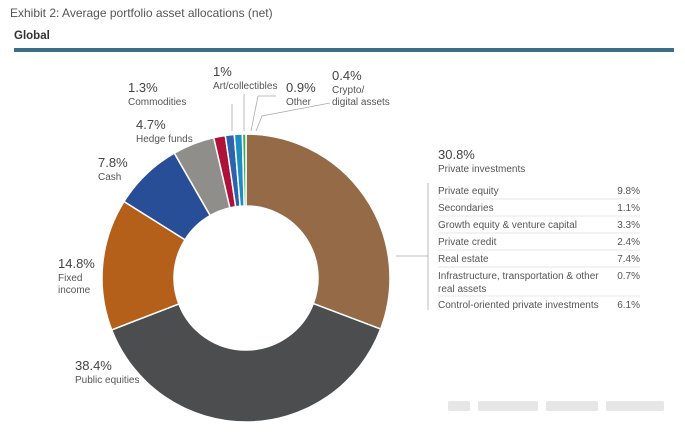 This screenshot has width=685, height=439. What do you see at coordinates (143, 87) in the screenshot?
I see `slice-value-commodities: 1.3%` at bounding box center [143, 87].